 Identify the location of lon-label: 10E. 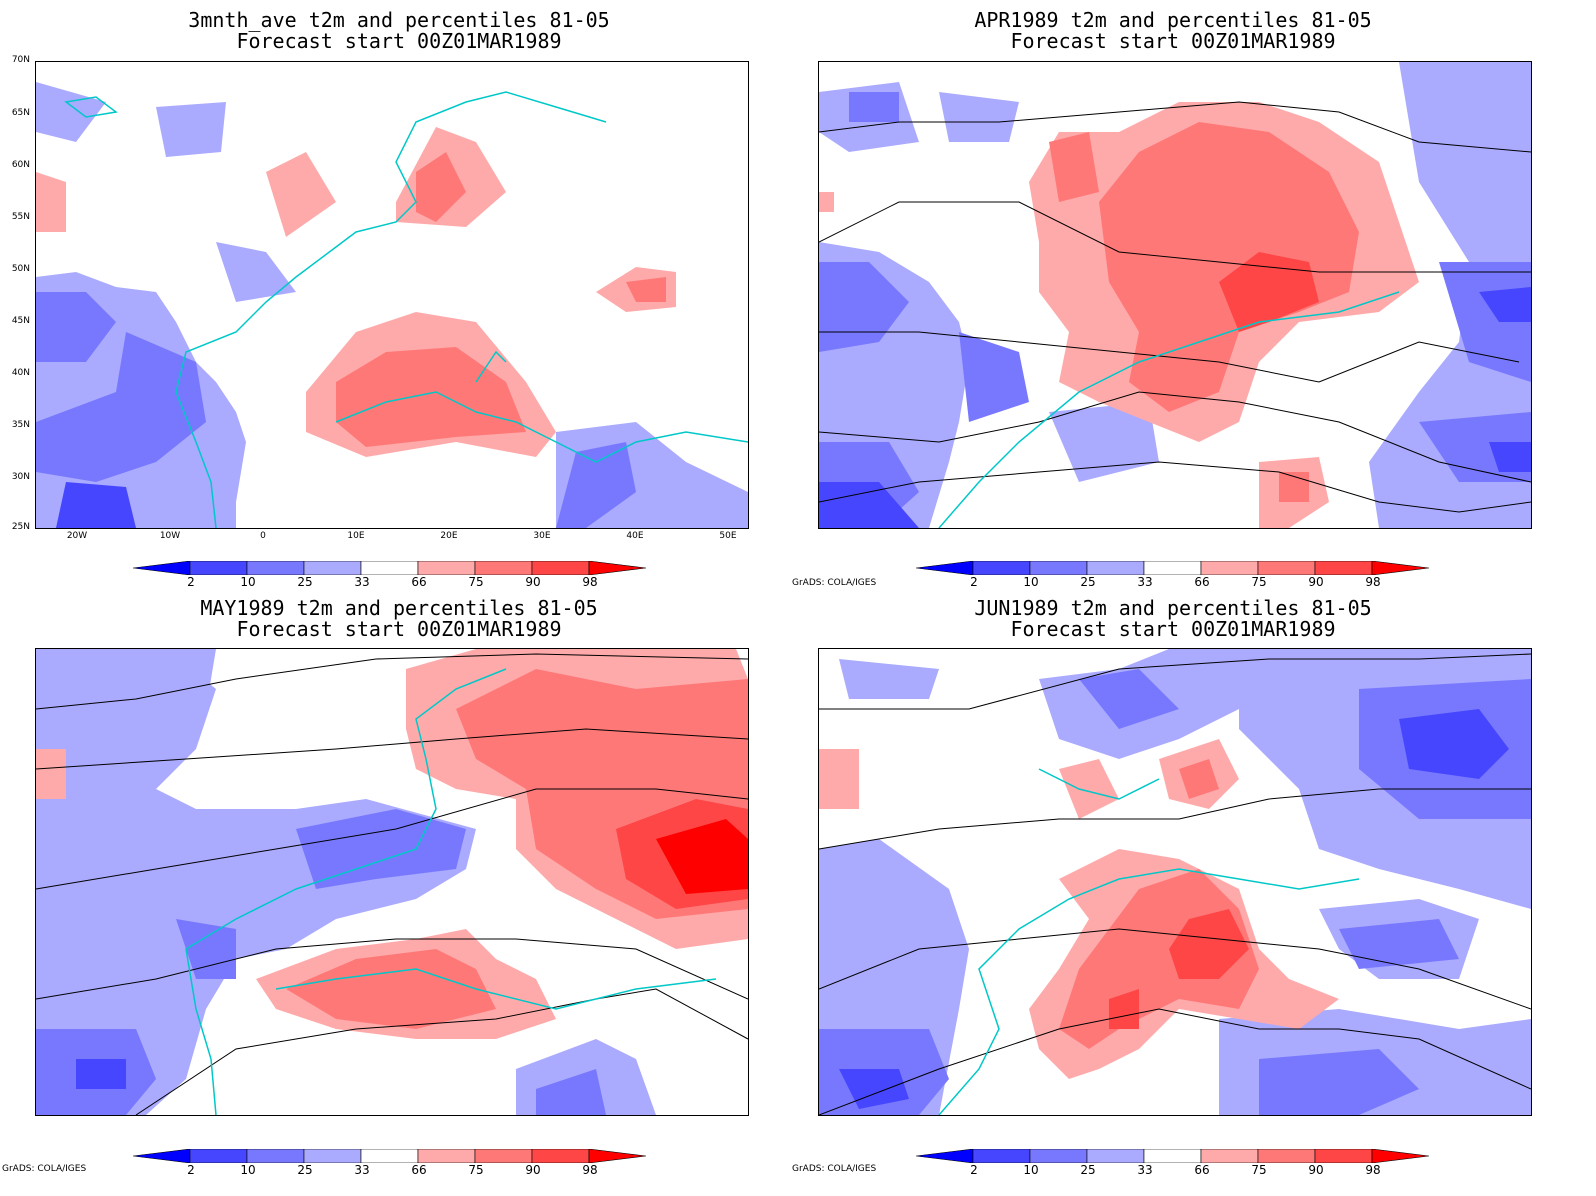
(356, 536).